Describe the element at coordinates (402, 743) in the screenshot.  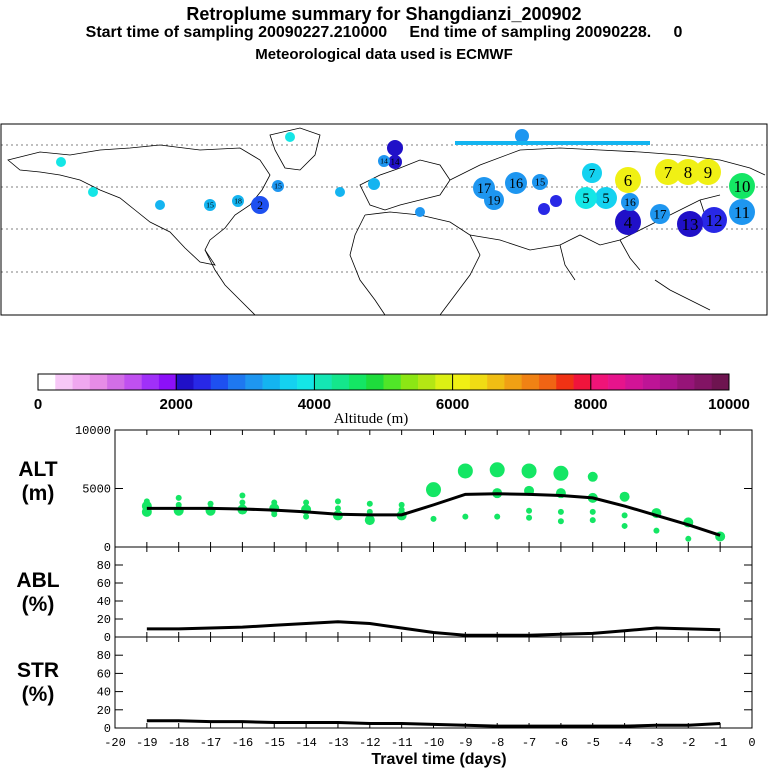
I see `x-tick-label: -11` at that location.